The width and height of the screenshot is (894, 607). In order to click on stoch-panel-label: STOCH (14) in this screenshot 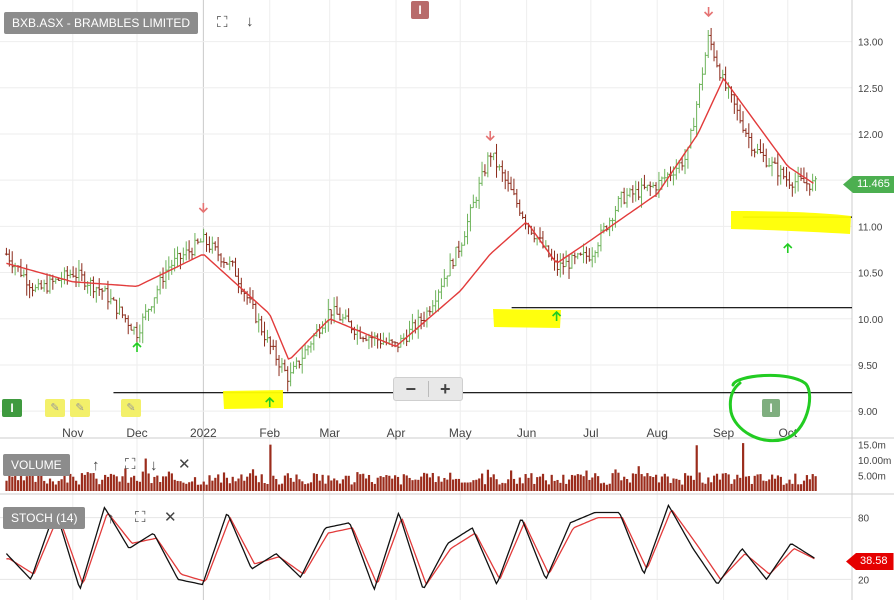, I will do `click(44, 518)`.